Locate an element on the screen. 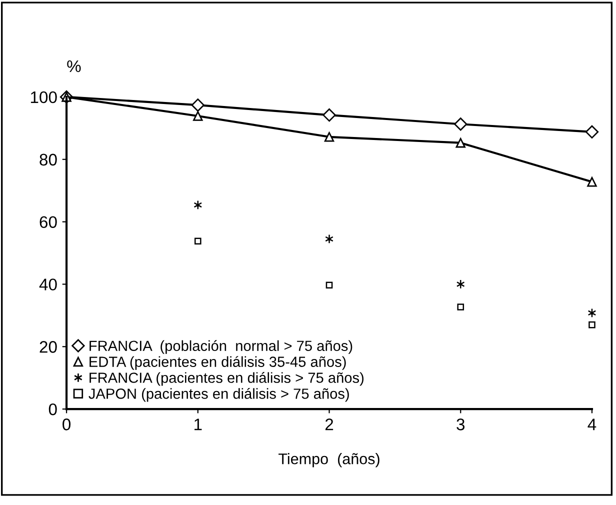 The width and height of the screenshot is (616, 505). y-tick-label: 100 is located at coordinates (43, 97).